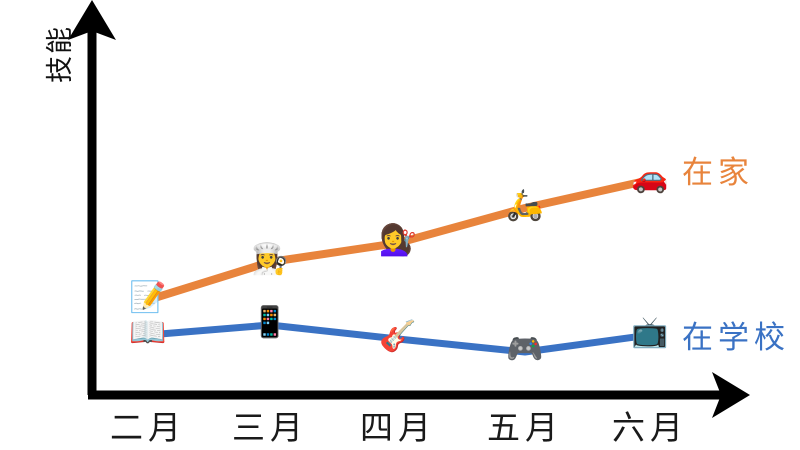 Image resolution: width=800 pixels, height=450 pixels. Describe the element at coordinates (718, 173) in the screenshot. I see `series-label-at-home: 在家` at that location.